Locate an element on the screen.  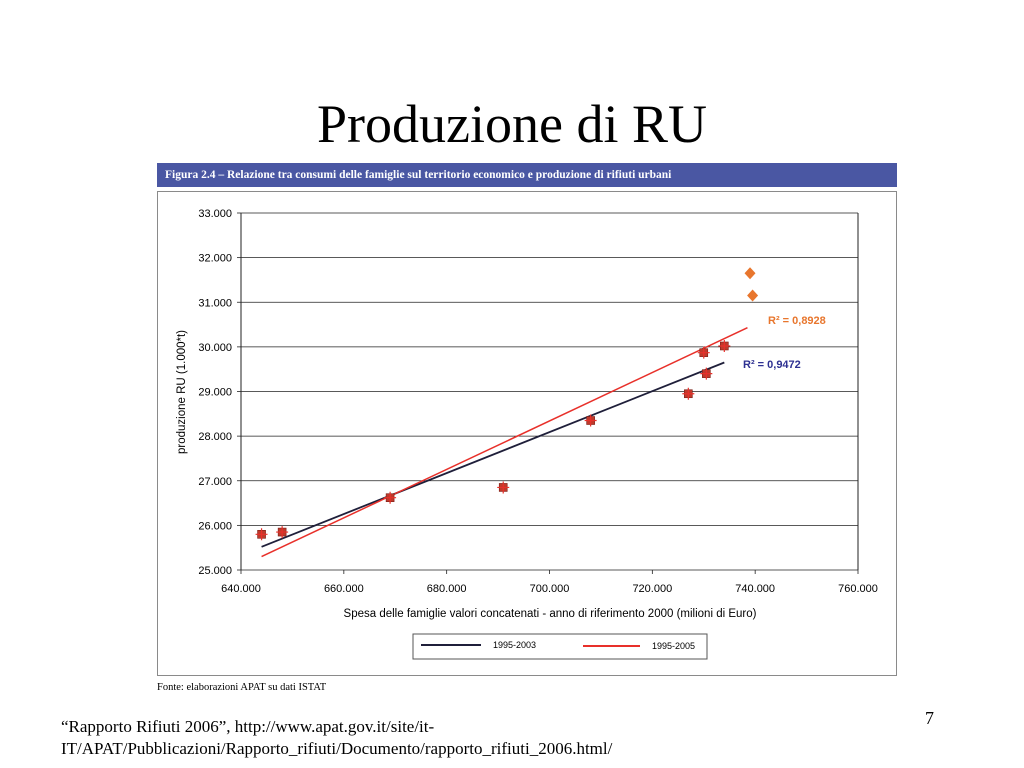
legend: 1995-2003 1995-2005 is located at coordinates (560, 646).